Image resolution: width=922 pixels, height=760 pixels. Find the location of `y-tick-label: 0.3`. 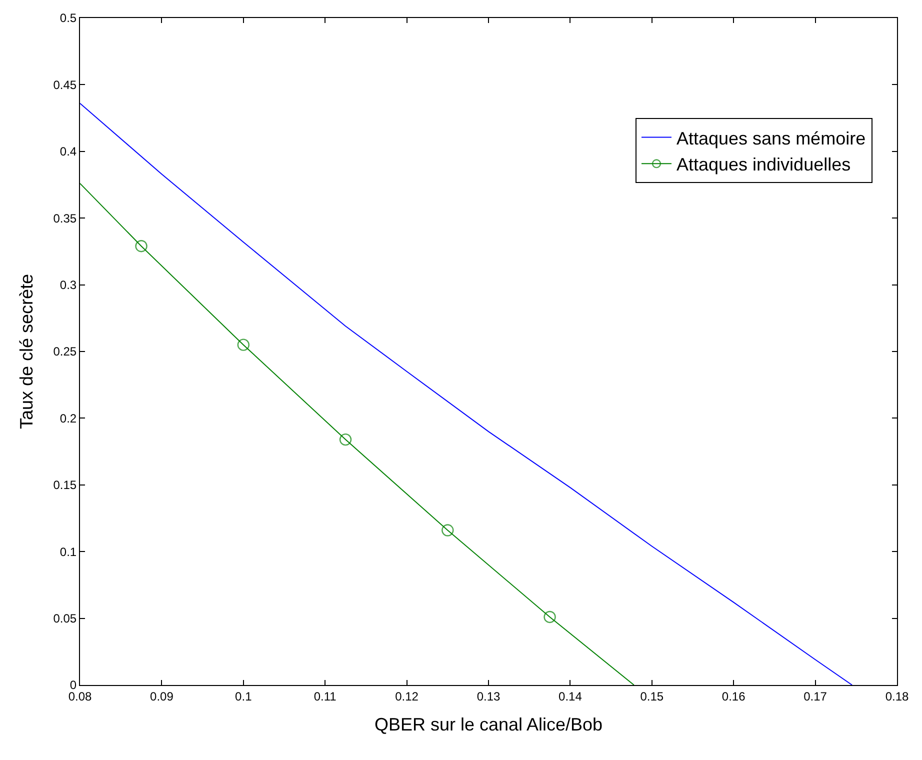

y-tick-label: 0.3 is located at coordinates (68, 285).